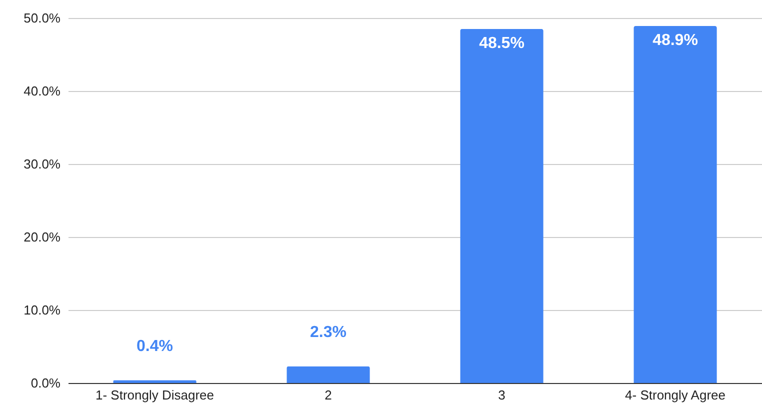 The height and width of the screenshot is (415, 762). I want to click on x-tick-label: 3, so click(502, 395).